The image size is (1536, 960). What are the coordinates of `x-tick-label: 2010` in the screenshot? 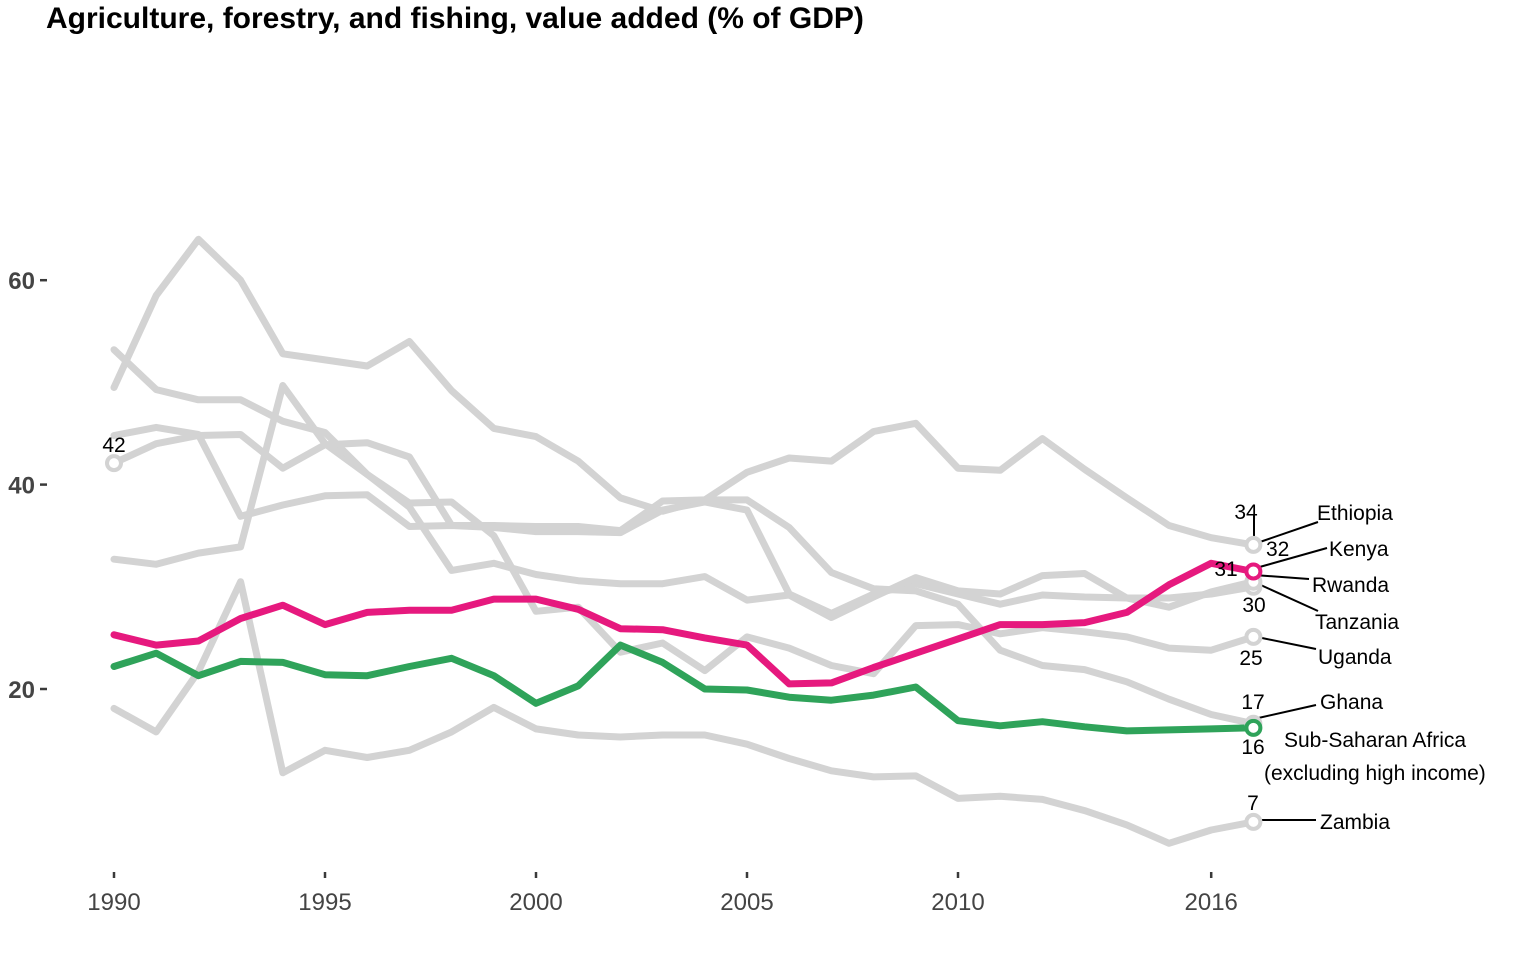 It's located at (957, 902).